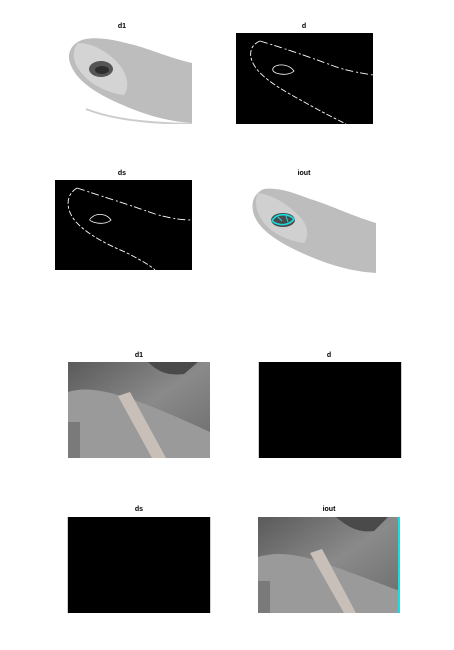 This screenshot has height=650, width=454. Describe the element at coordinates (122, 26) in the screenshot. I see `panel-title-d1-top: d1` at that location.